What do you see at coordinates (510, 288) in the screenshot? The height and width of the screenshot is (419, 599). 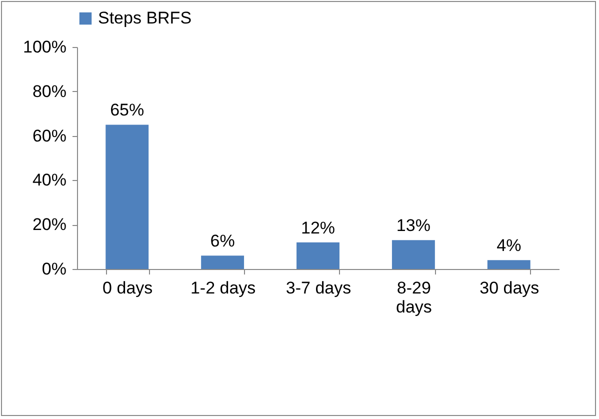 I see `x-tick-label: 30 days` at bounding box center [510, 288].